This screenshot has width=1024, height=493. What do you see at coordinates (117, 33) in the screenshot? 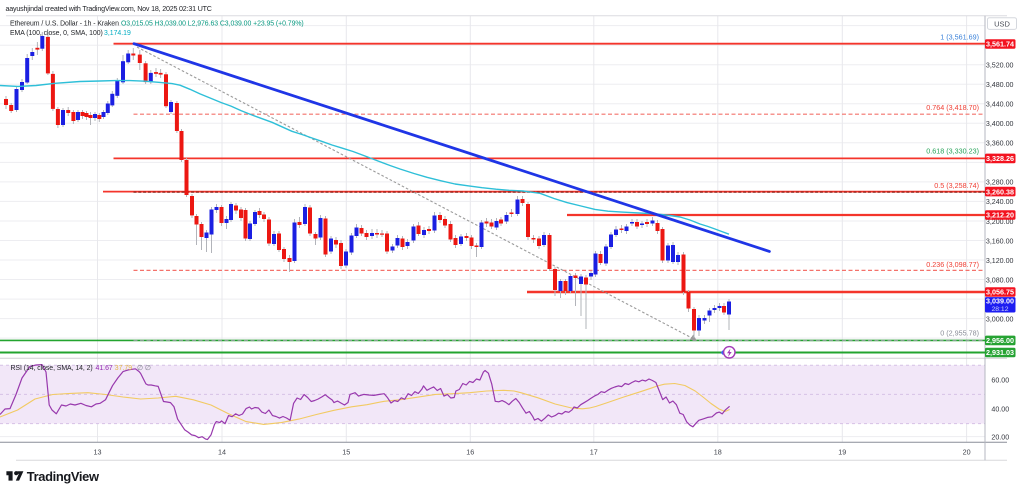
I see `svg-text: 3,174.19` at bounding box center [117, 33].